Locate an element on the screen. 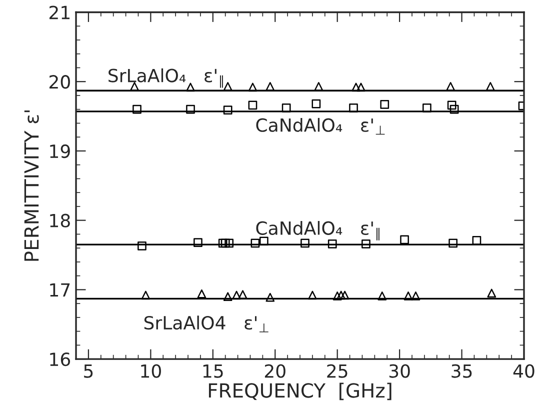 Image resolution: width=543 pixels, height=408 pixels. x-tick-label: 25 is located at coordinates (337, 371).